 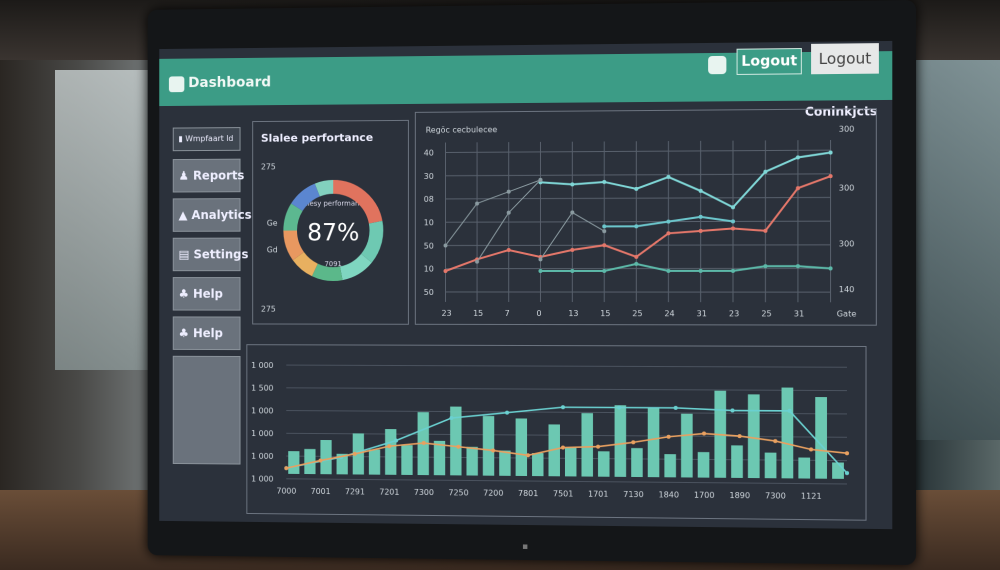 I want to click on side-label: Ge, so click(x=272, y=223).